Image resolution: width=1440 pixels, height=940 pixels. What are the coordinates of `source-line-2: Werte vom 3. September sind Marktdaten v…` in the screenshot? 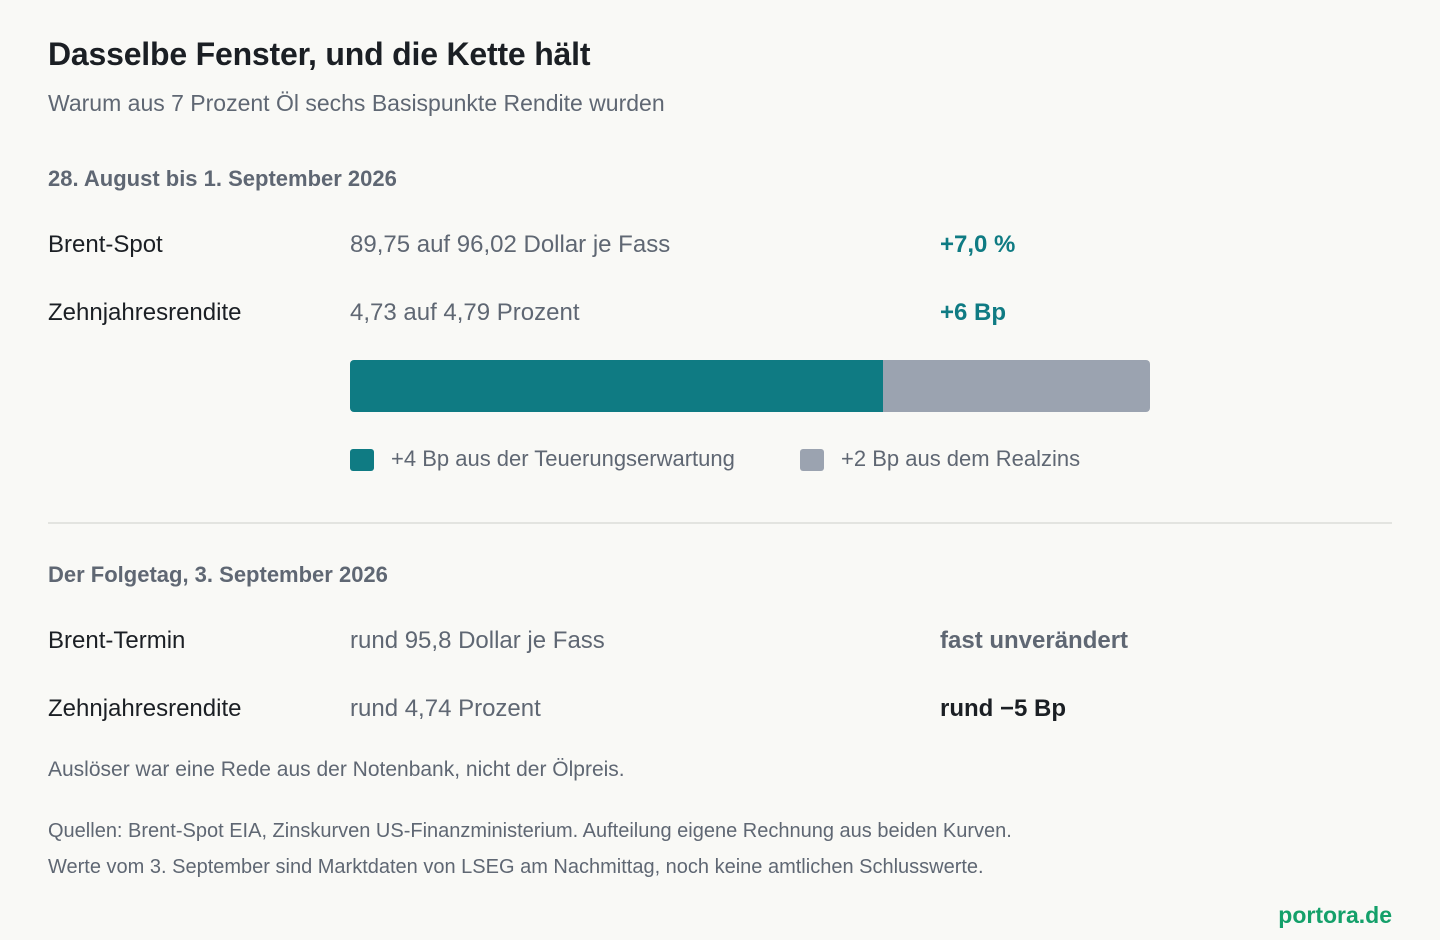 It's located at (516, 867).